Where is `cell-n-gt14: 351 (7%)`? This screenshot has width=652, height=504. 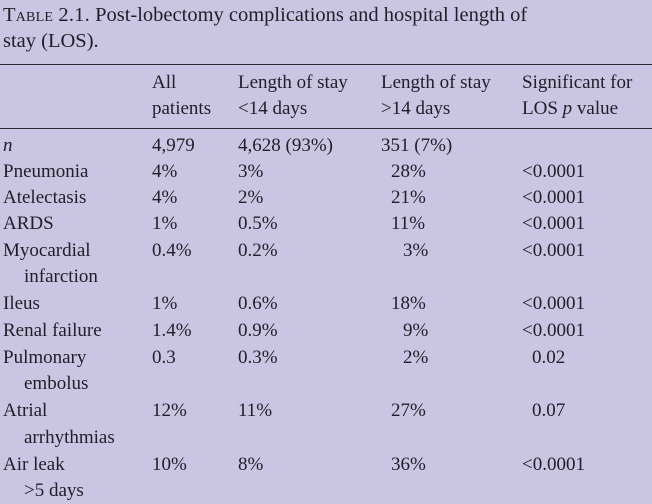 cell-n-gt14: 351 (7%) is located at coordinates (417, 145).